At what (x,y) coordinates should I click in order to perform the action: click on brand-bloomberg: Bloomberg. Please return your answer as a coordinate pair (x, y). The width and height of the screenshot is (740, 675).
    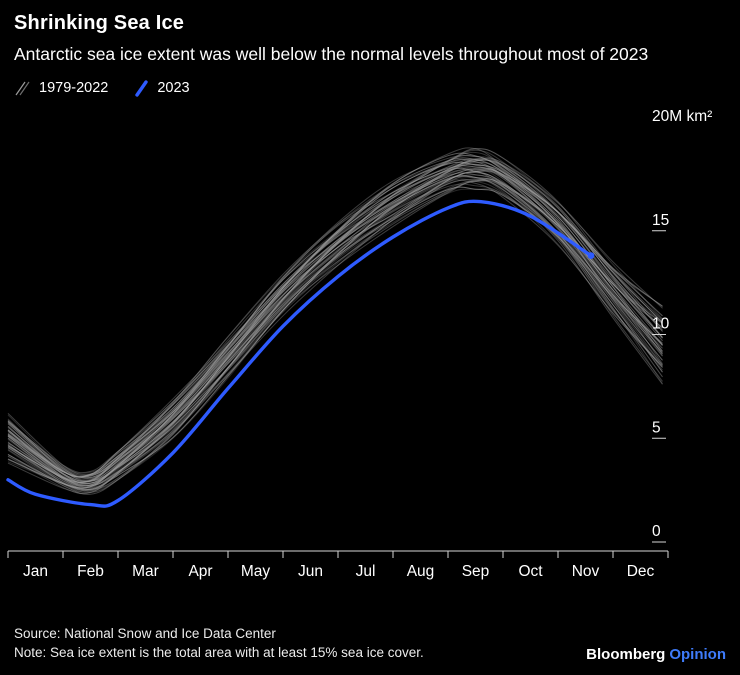
    Looking at the image, I should click on (626, 654).